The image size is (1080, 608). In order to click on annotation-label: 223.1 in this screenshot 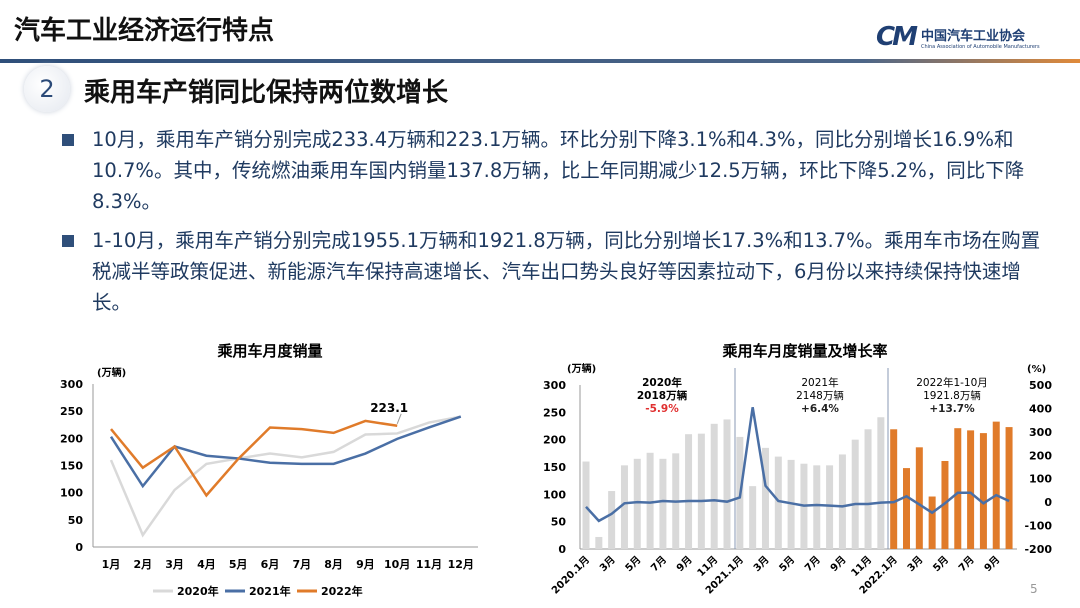, I will do `click(389, 408)`.